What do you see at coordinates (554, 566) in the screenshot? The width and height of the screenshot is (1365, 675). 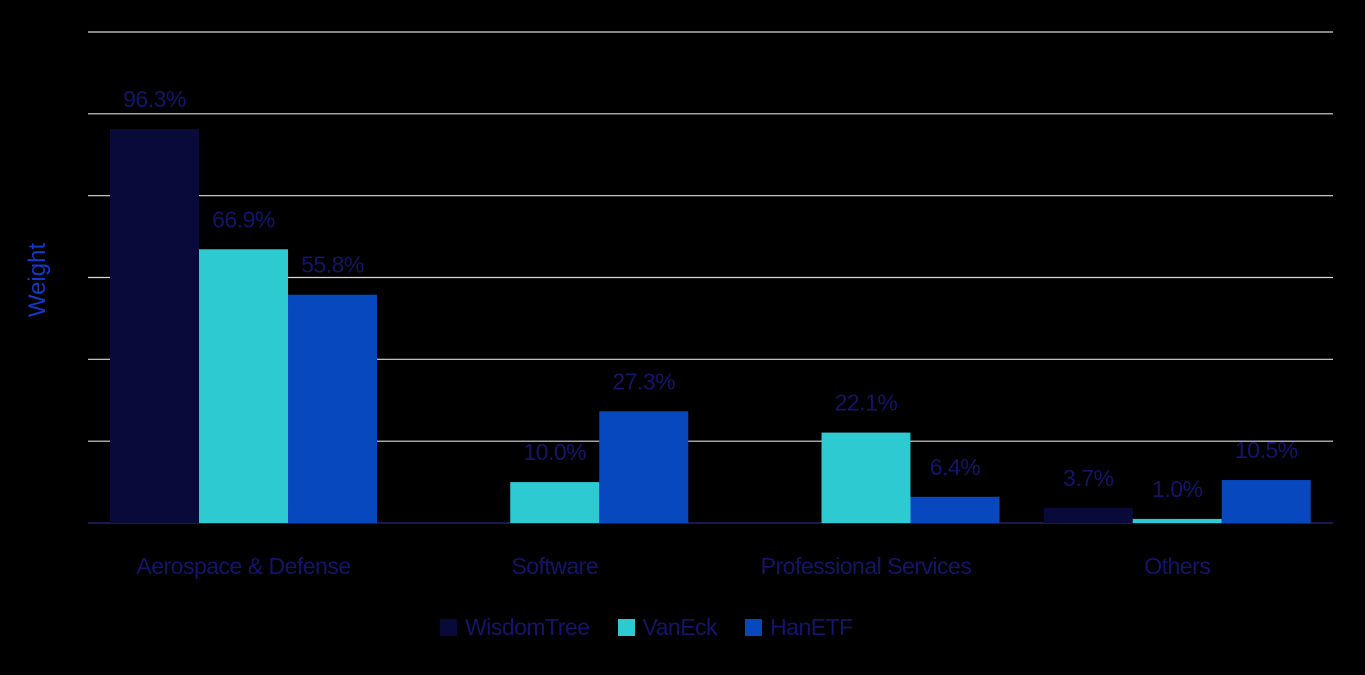 I see `x-tick-label: Software` at bounding box center [554, 566].